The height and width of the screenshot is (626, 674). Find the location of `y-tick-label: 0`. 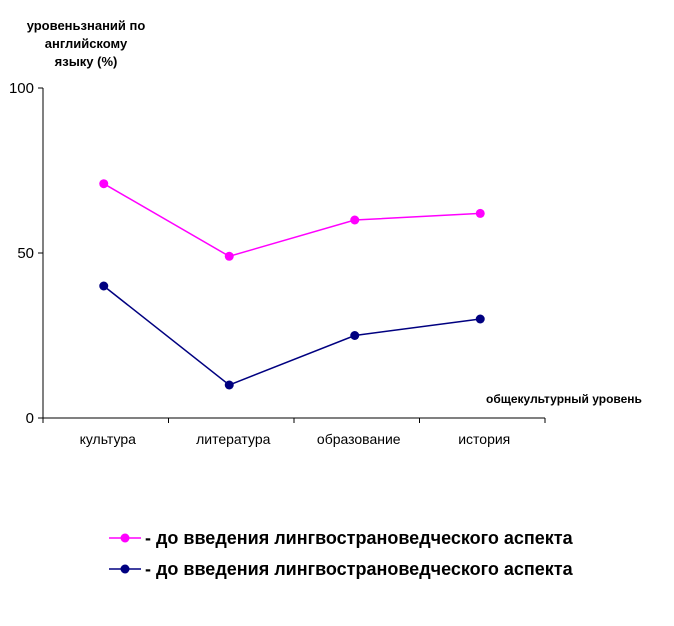

y-tick-label: 0 is located at coordinates (30, 418).